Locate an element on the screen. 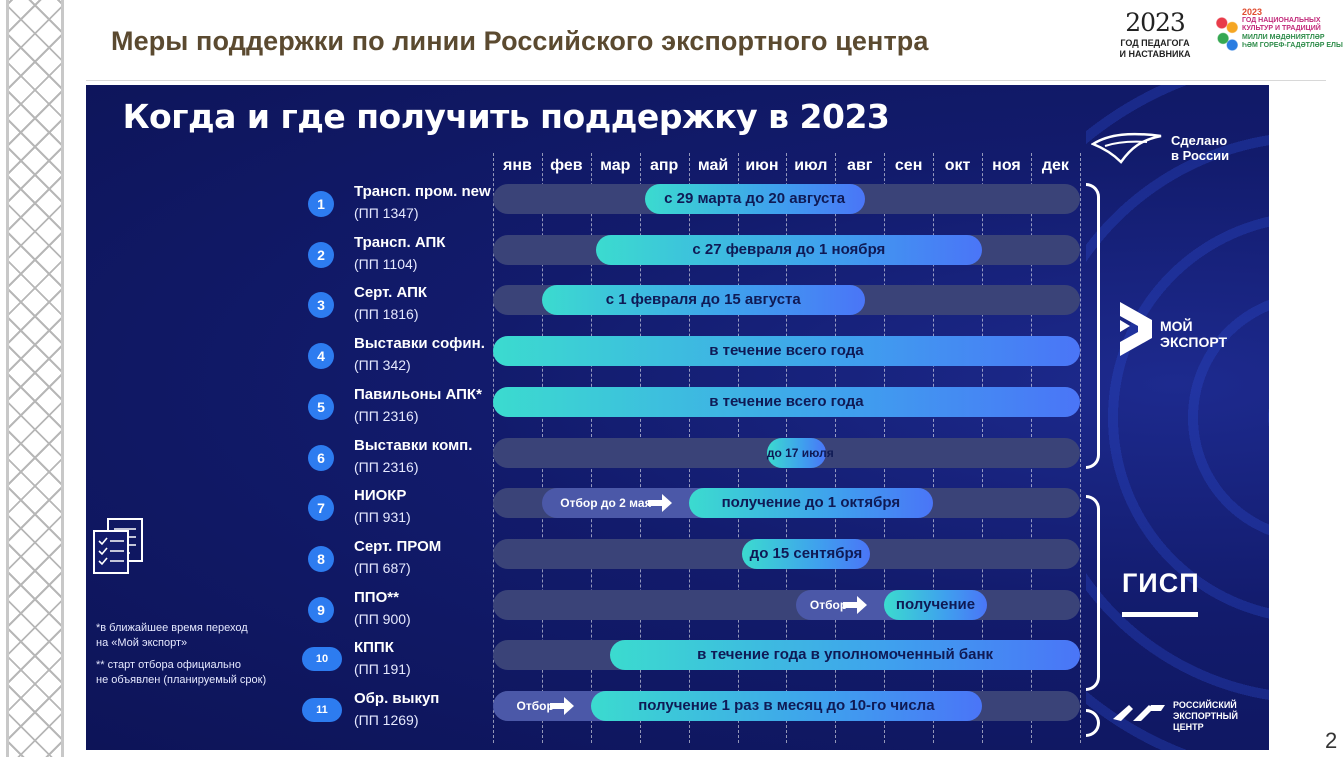  measure-decree: (ПП 1816) is located at coordinates (386, 314).